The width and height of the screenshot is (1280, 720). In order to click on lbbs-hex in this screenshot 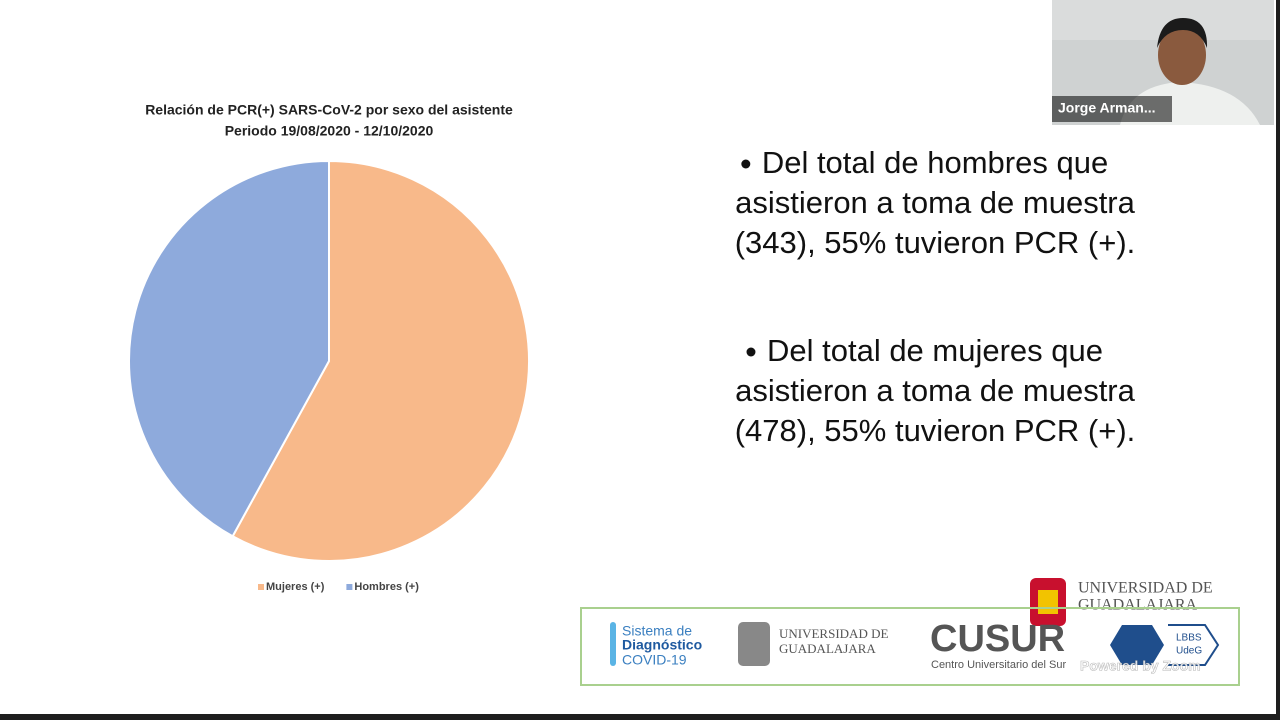, I will do `click(1137, 645)`.